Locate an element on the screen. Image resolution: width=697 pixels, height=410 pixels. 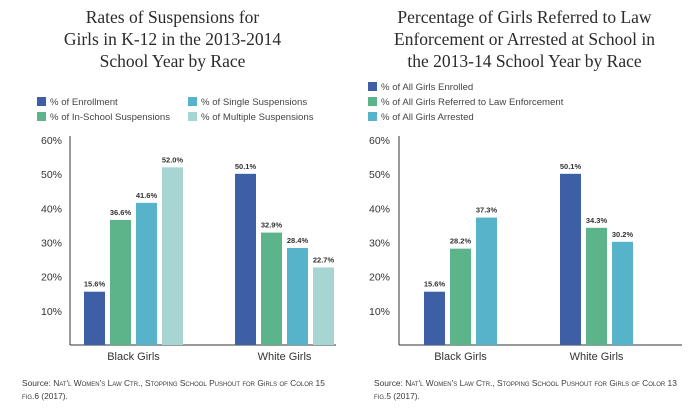
legend-label: % of Multiple Suspensions is located at coordinates (257, 117).